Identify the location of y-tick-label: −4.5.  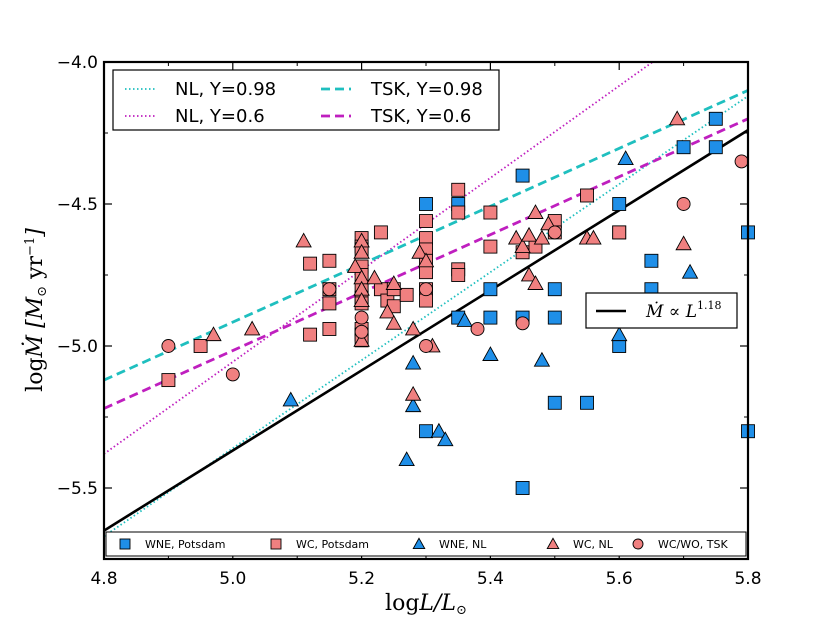
(77, 205).